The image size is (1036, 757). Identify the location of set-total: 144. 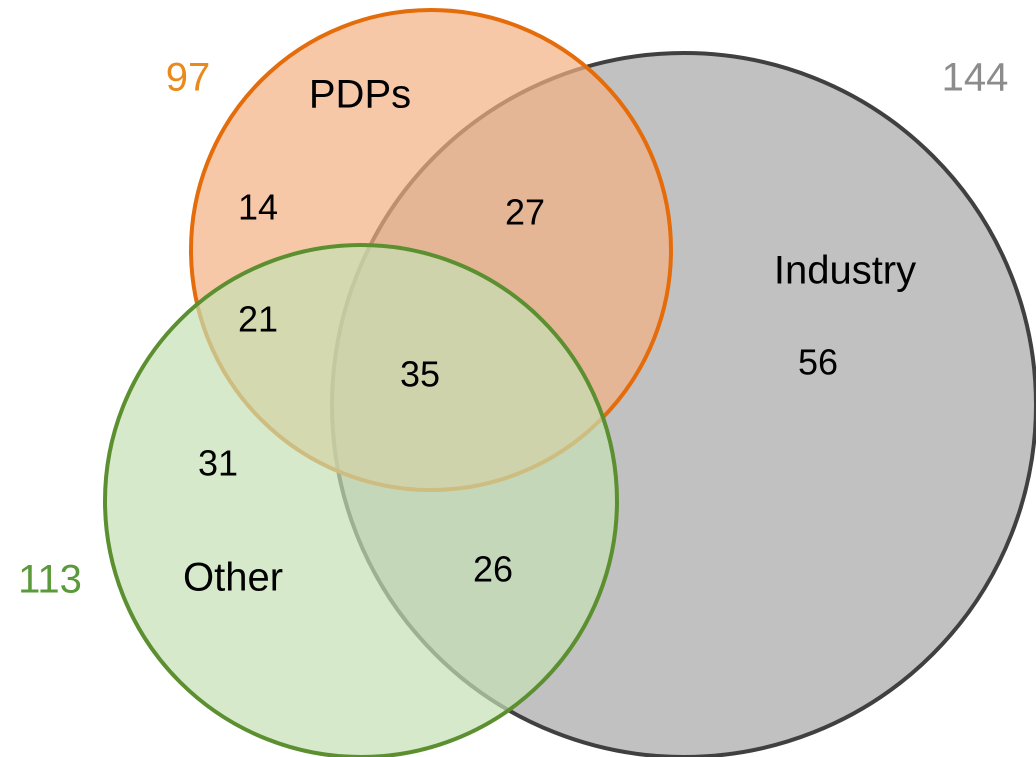
(975, 78).